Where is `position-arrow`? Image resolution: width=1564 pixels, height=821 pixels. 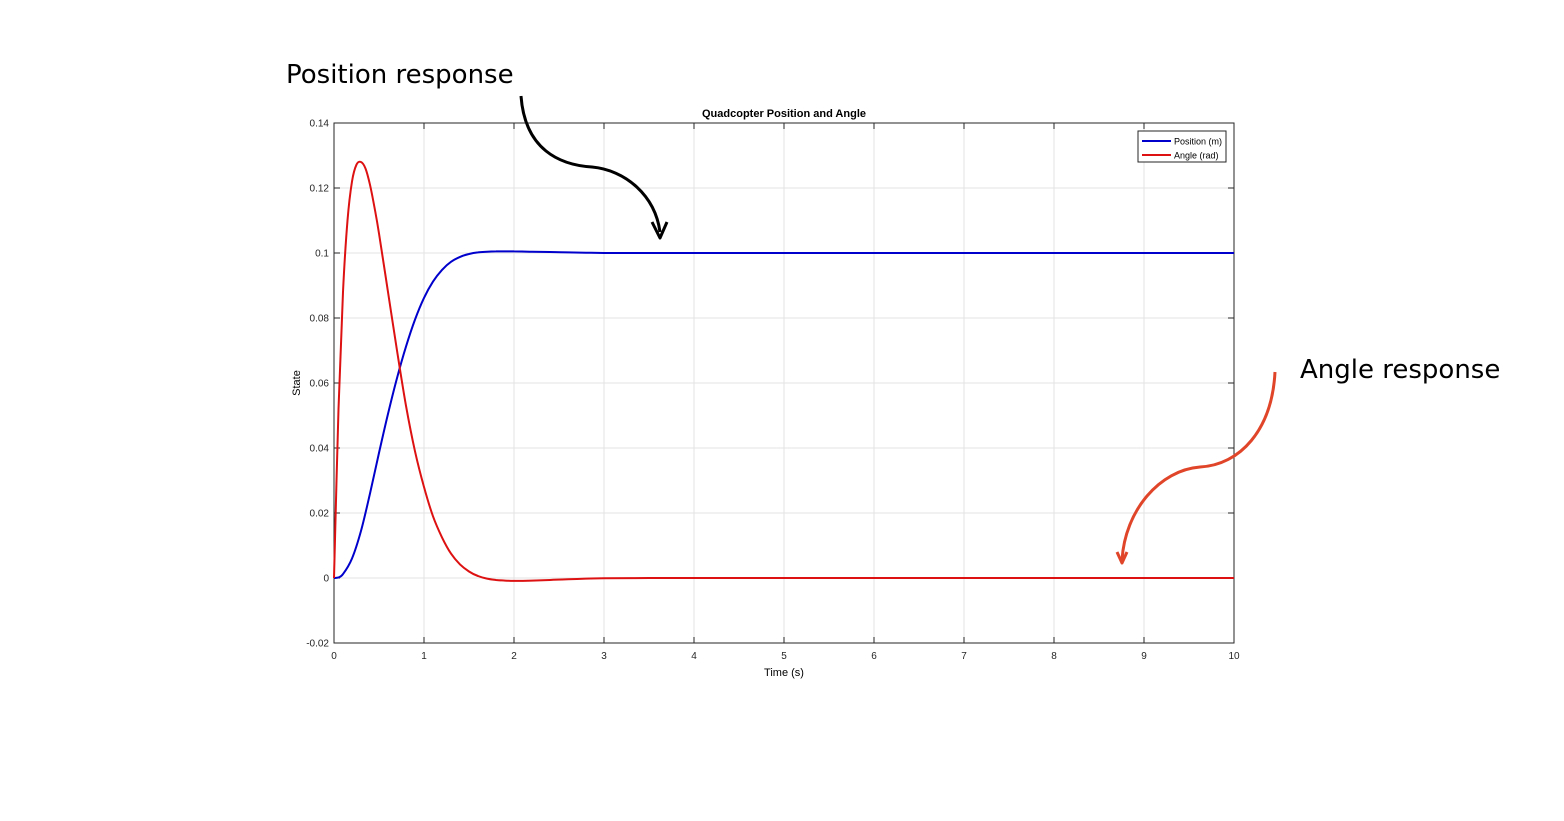
position-arrow is located at coordinates (594, 167).